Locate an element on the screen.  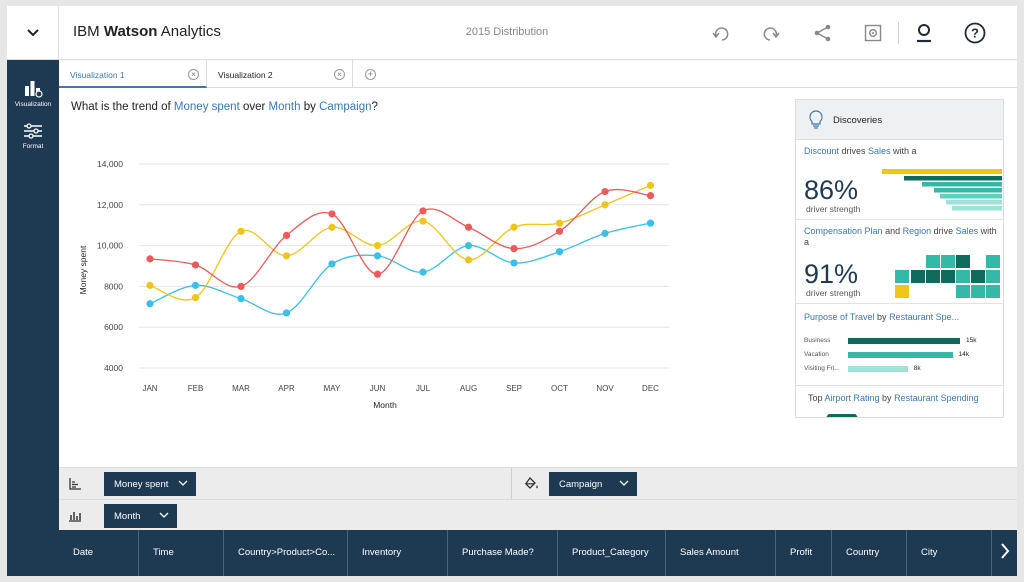
column-header: Sales Amount is located at coordinates (721, 553).